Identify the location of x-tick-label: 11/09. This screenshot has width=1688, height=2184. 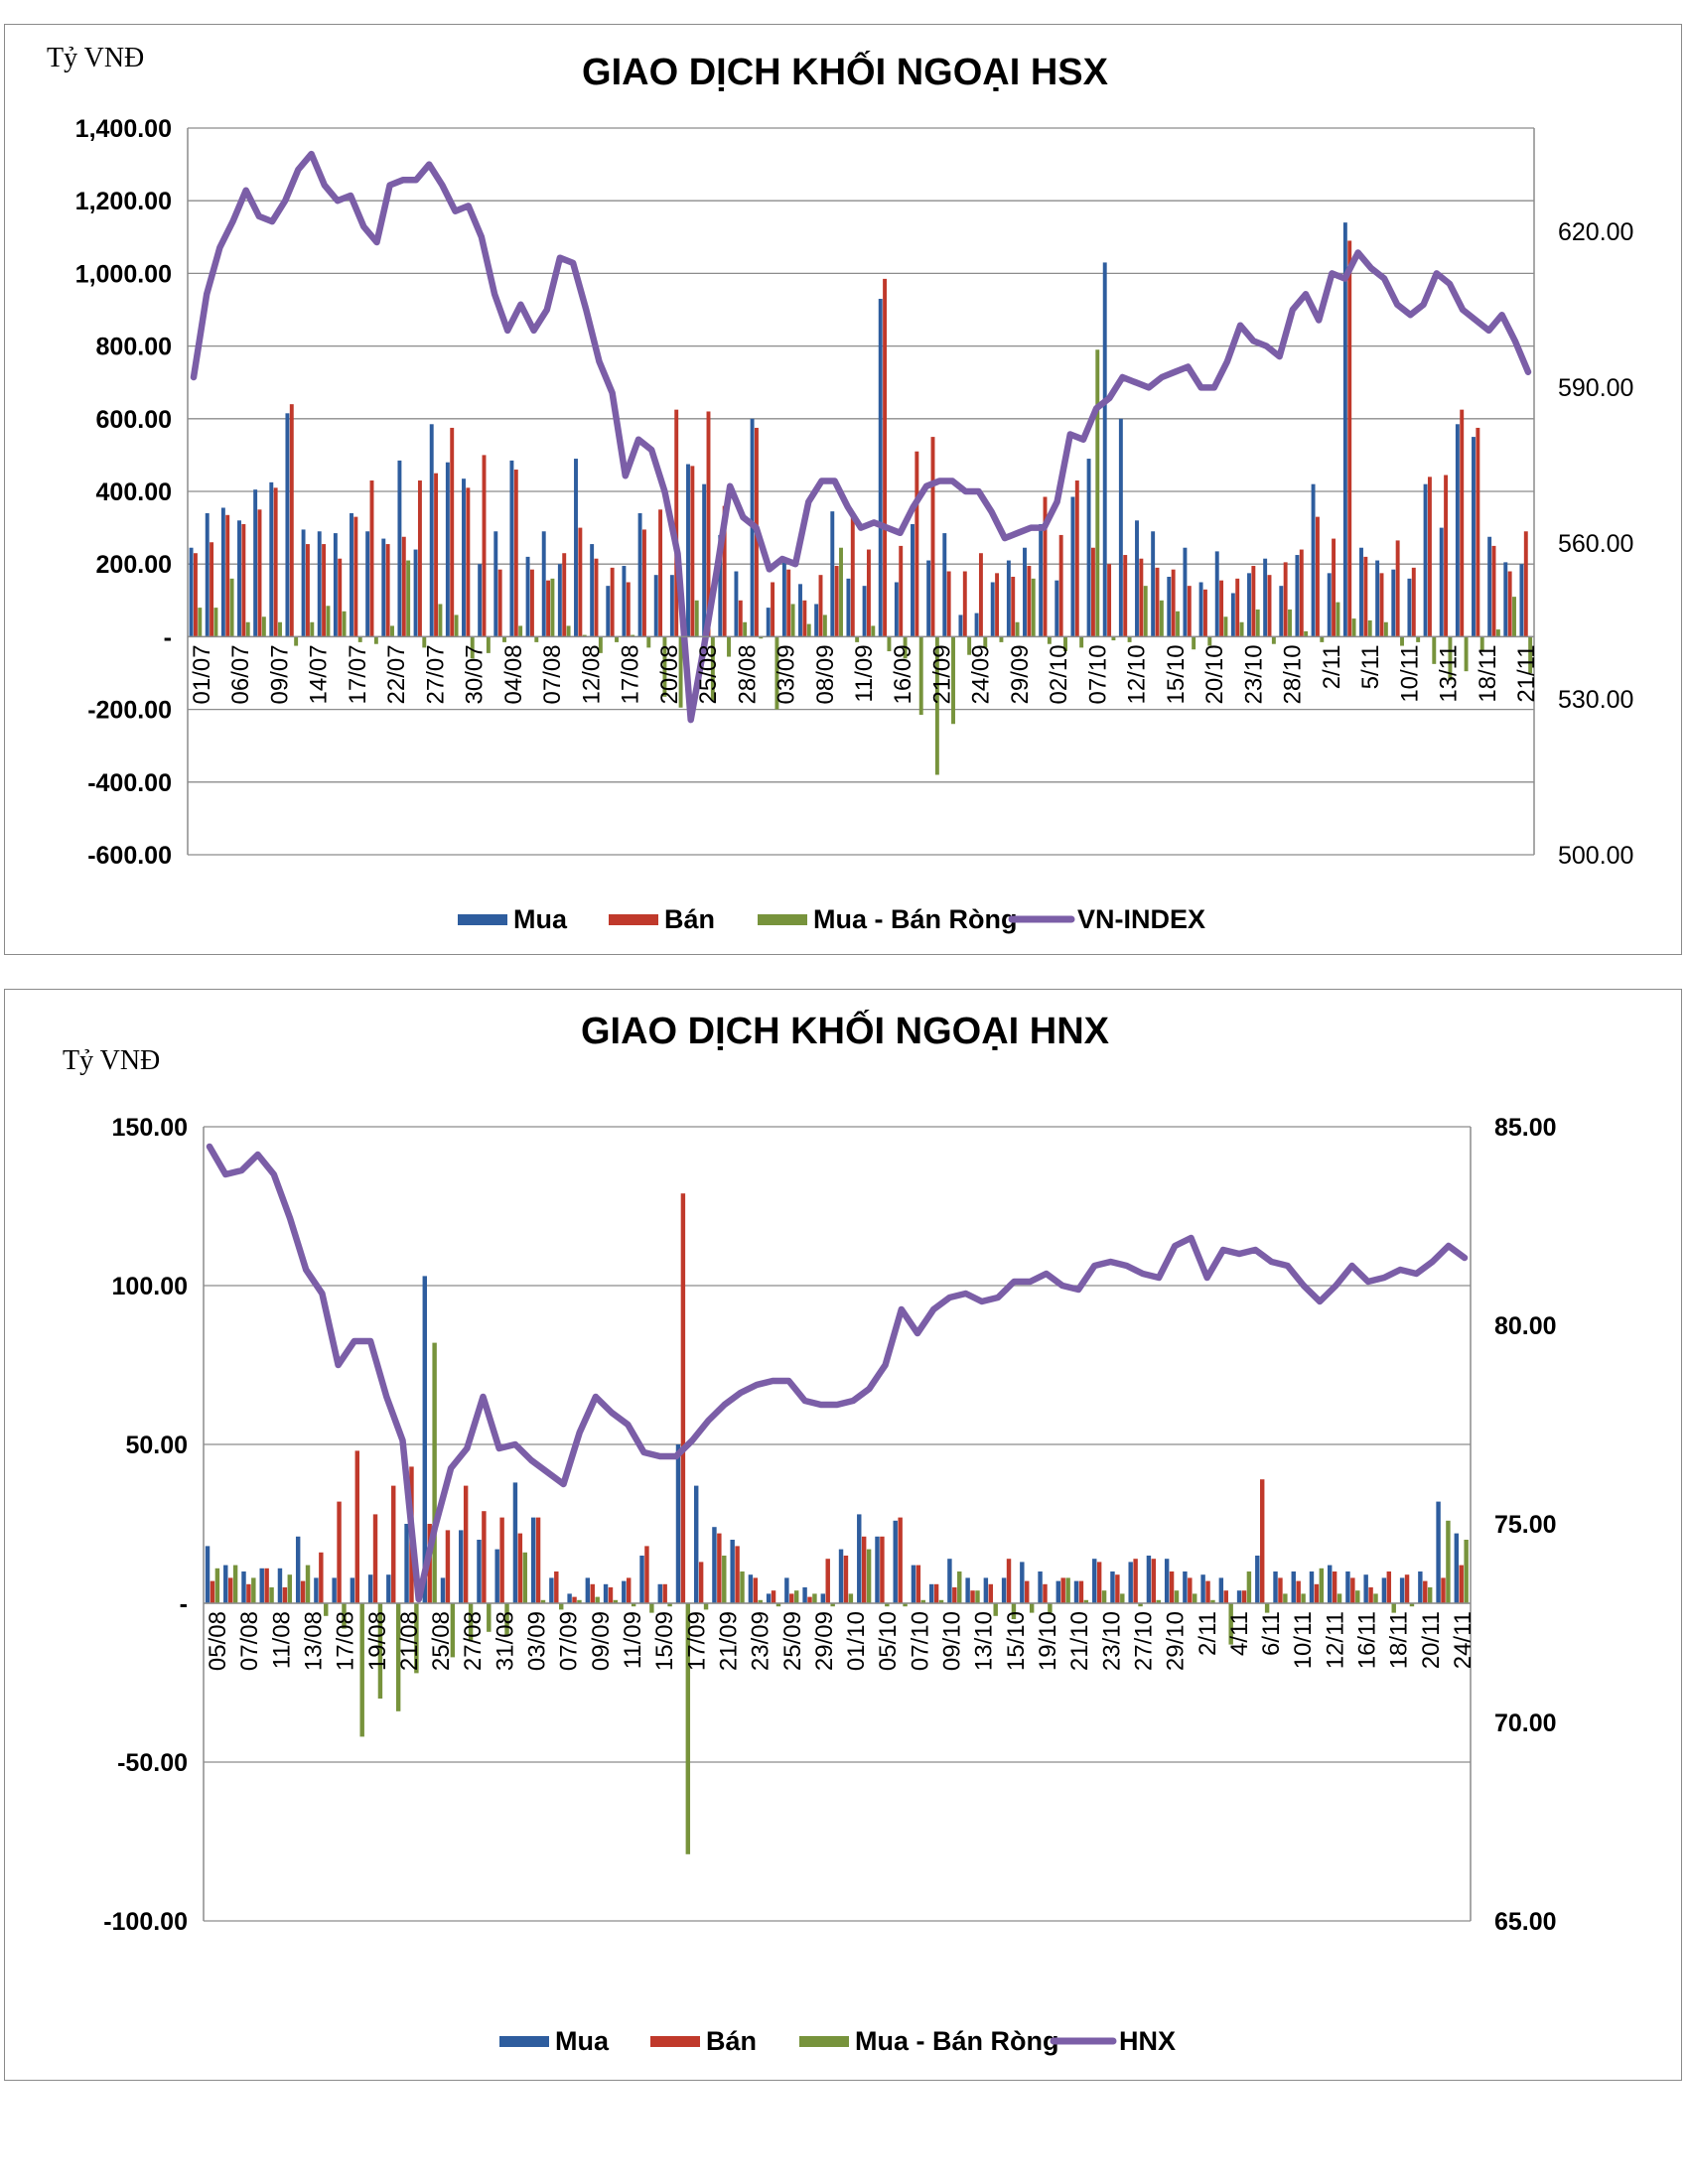
(633, 1640).